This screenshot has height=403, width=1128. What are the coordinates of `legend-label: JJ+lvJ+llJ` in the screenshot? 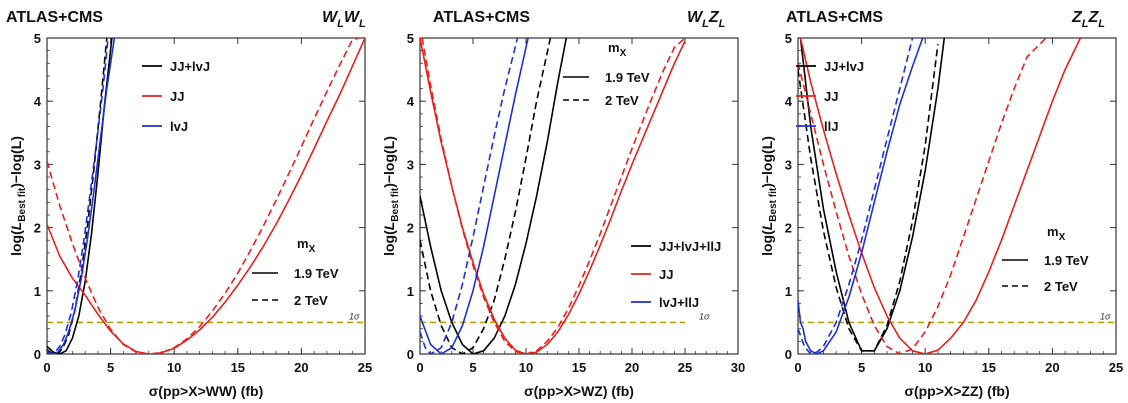 It's located at (690, 246).